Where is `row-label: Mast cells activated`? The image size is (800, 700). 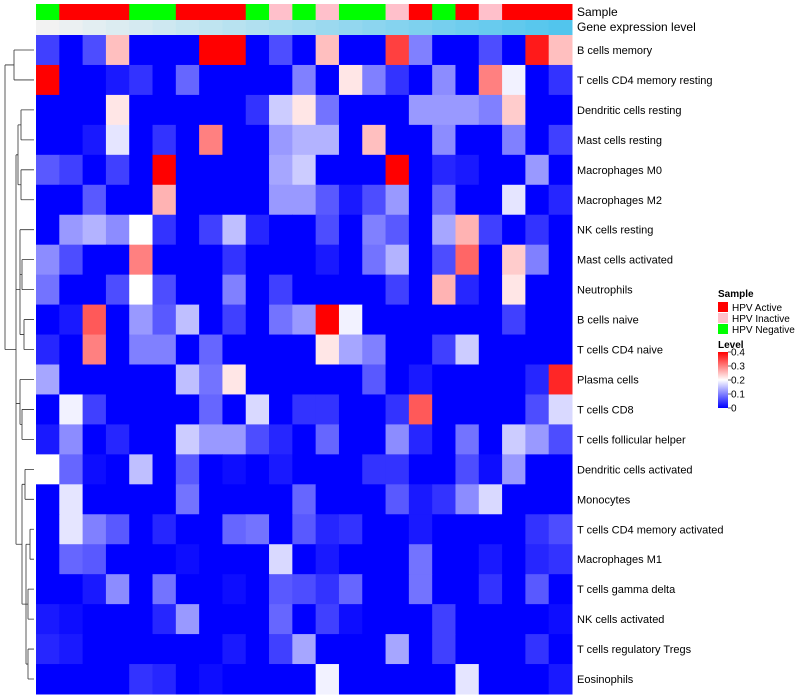
row-label: Mast cells activated is located at coordinates (625, 261).